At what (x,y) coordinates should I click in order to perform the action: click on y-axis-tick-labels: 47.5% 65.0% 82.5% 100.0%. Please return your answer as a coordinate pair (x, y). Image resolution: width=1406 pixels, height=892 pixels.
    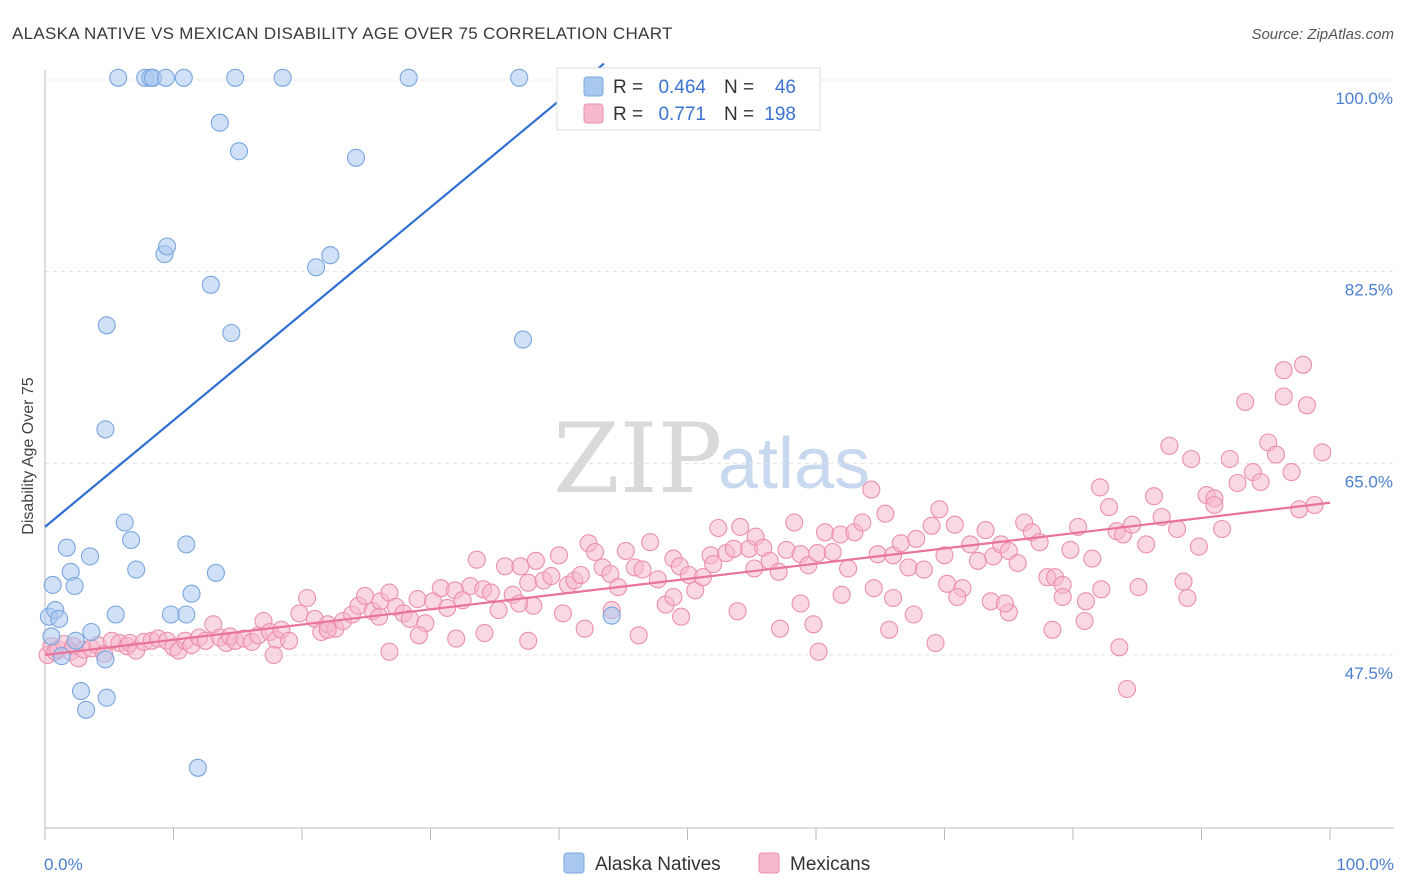
    Looking at the image, I should click on (1364, 386).